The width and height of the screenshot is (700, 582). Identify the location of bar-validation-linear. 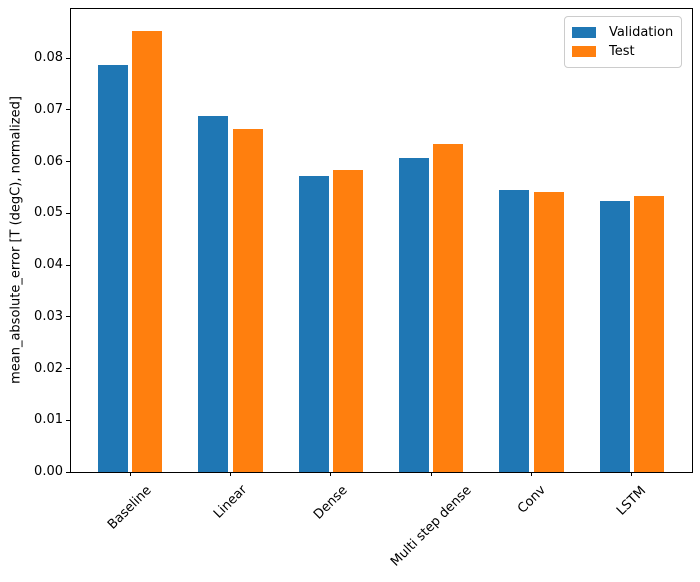
(213, 293).